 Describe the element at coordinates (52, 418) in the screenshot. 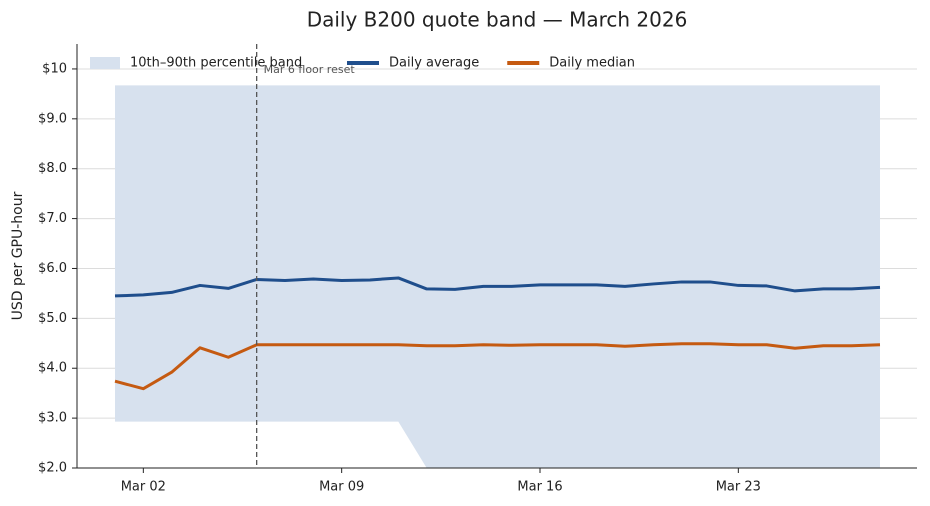

I see `y-tick-label: $3.0` at that location.